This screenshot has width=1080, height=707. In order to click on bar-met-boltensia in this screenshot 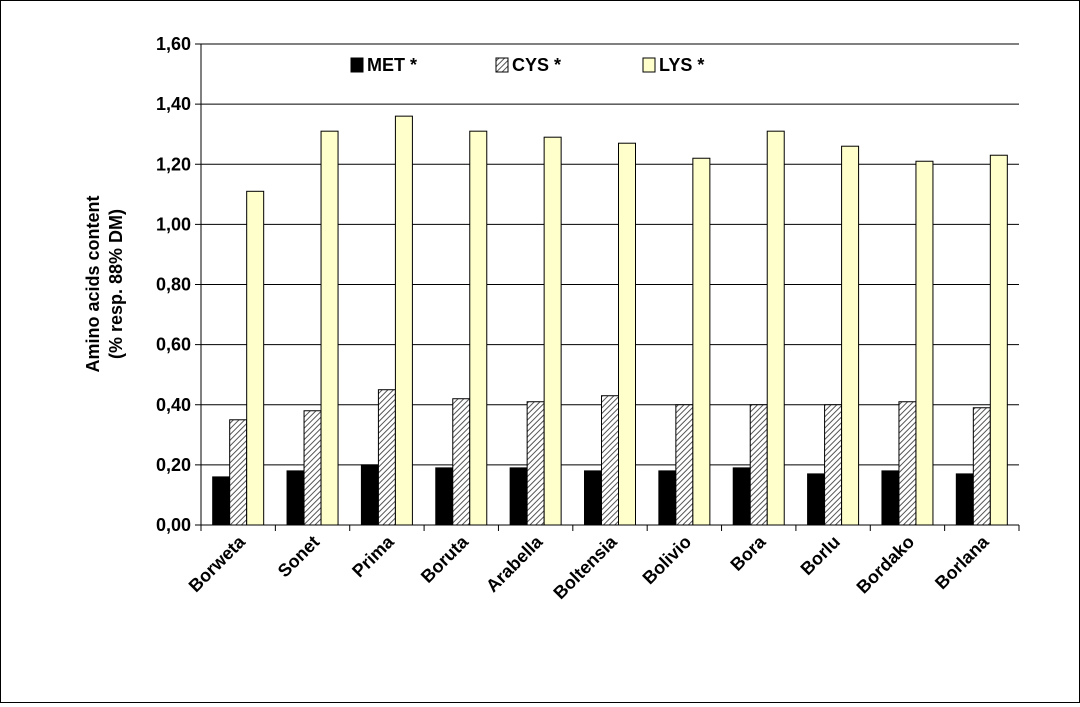, I will do `click(593, 498)`.